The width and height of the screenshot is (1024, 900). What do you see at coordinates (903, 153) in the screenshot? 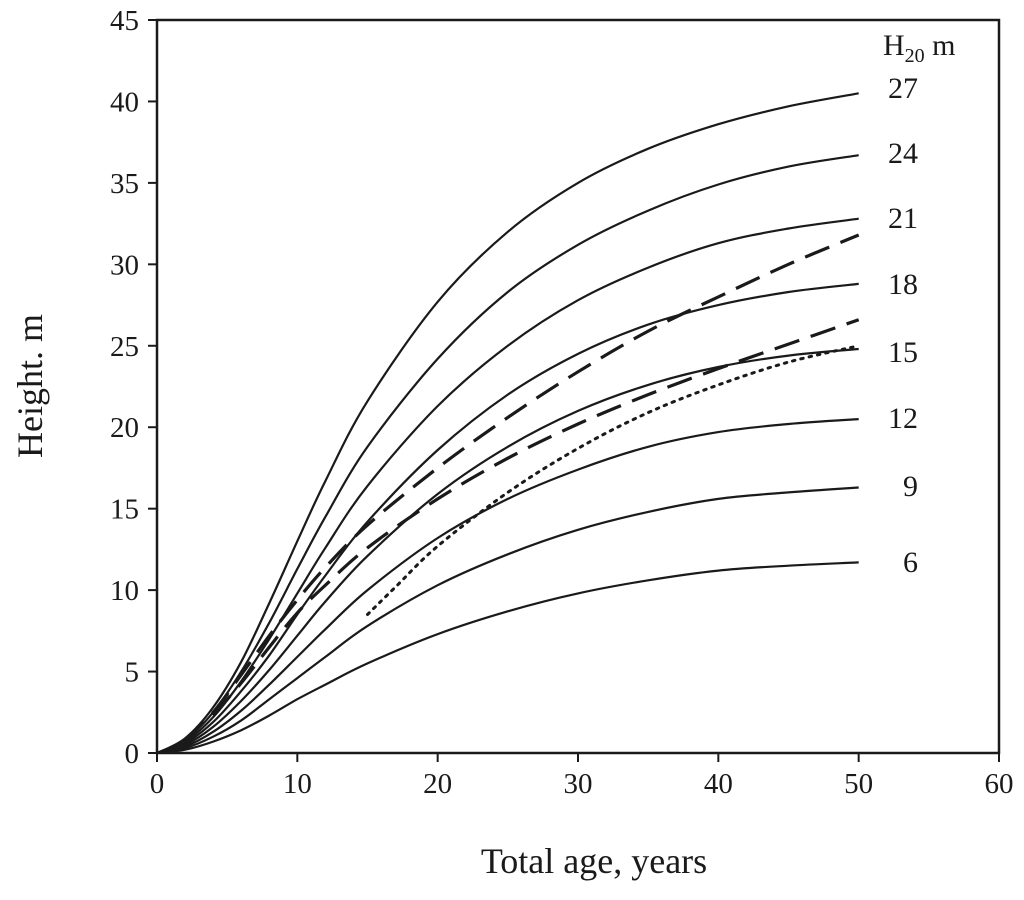
I see `curve-label-24: 24` at bounding box center [903, 153].